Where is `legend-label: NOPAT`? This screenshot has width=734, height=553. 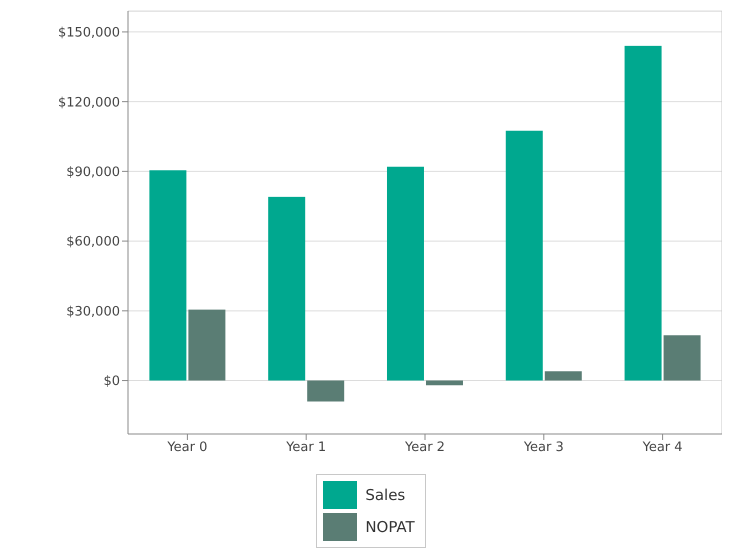
legend-label: NOPAT is located at coordinates (390, 527).